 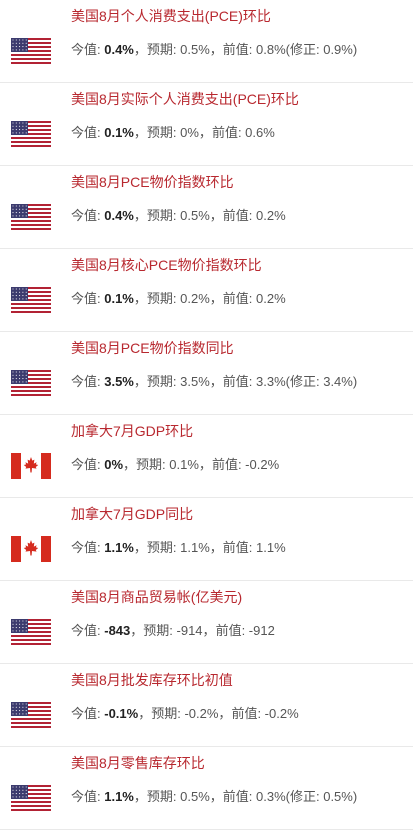 What do you see at coordinates (214, 380) in the screenshot?
I see `indicator-values: 今值: 3.5%，预期: 3.5%，前值: 3.3%(修正: 3.4%)` at bounding box center [214, 380].